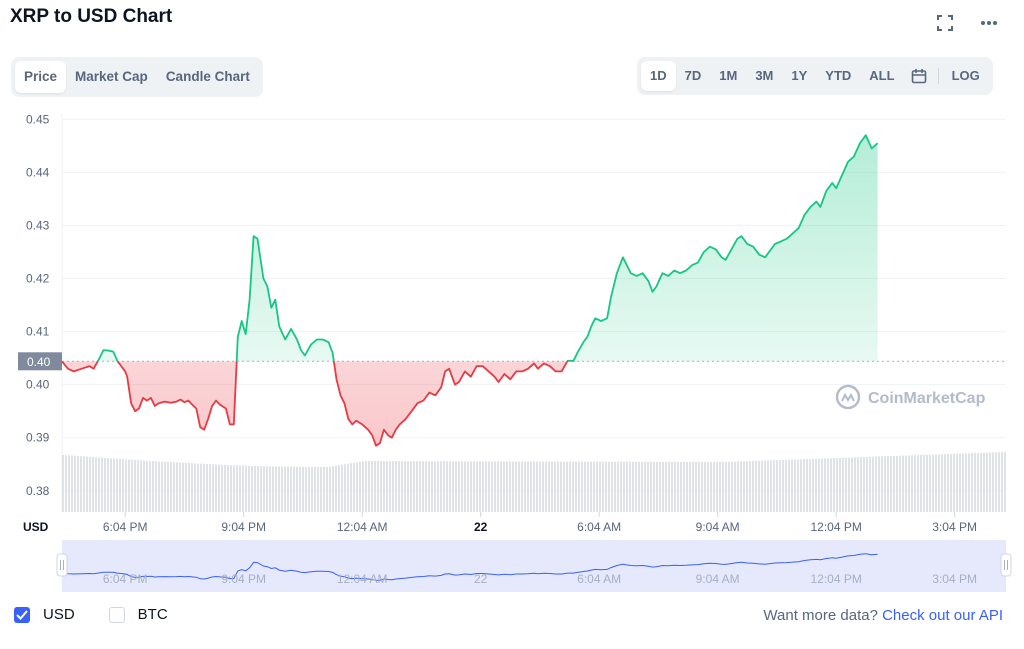 The height and width of the screenshot is (649, 1024). I want to click on navigator-handle-right, so click(1006, 565).